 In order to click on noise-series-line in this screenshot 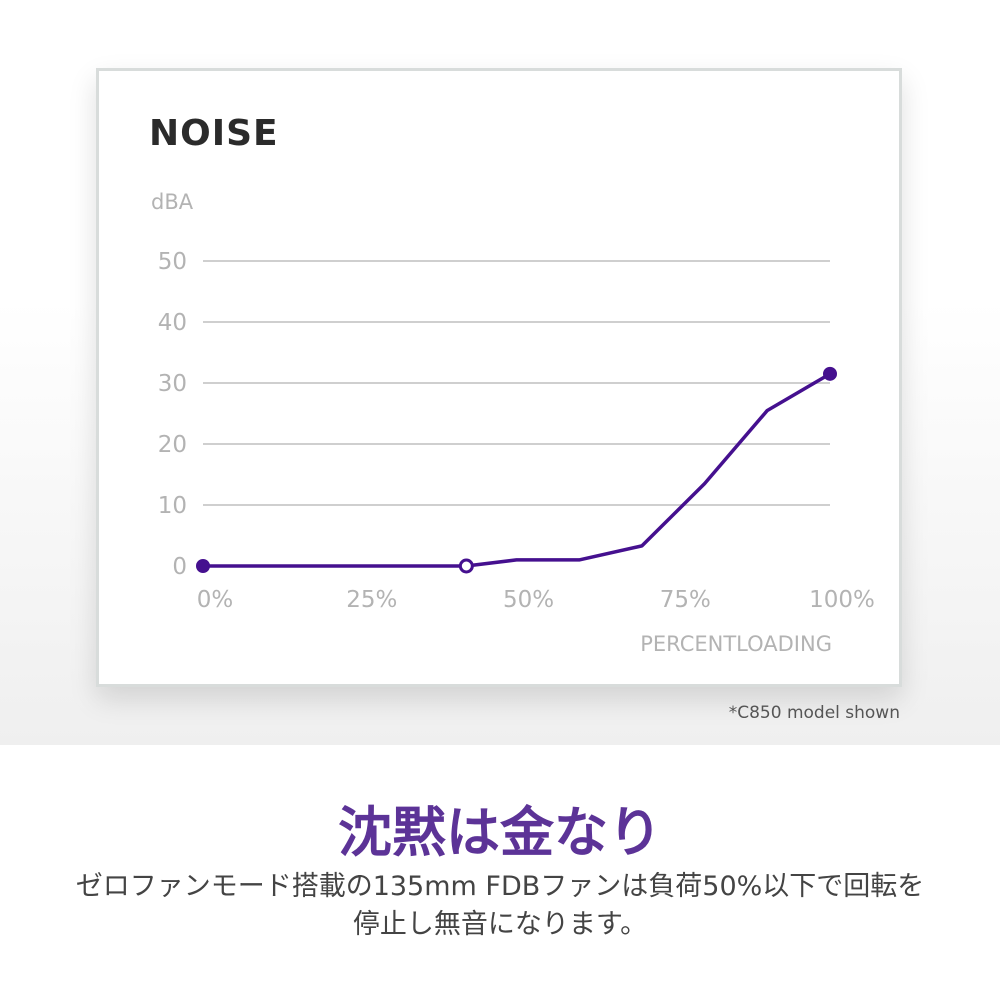, I will do `click(516, 470)`.